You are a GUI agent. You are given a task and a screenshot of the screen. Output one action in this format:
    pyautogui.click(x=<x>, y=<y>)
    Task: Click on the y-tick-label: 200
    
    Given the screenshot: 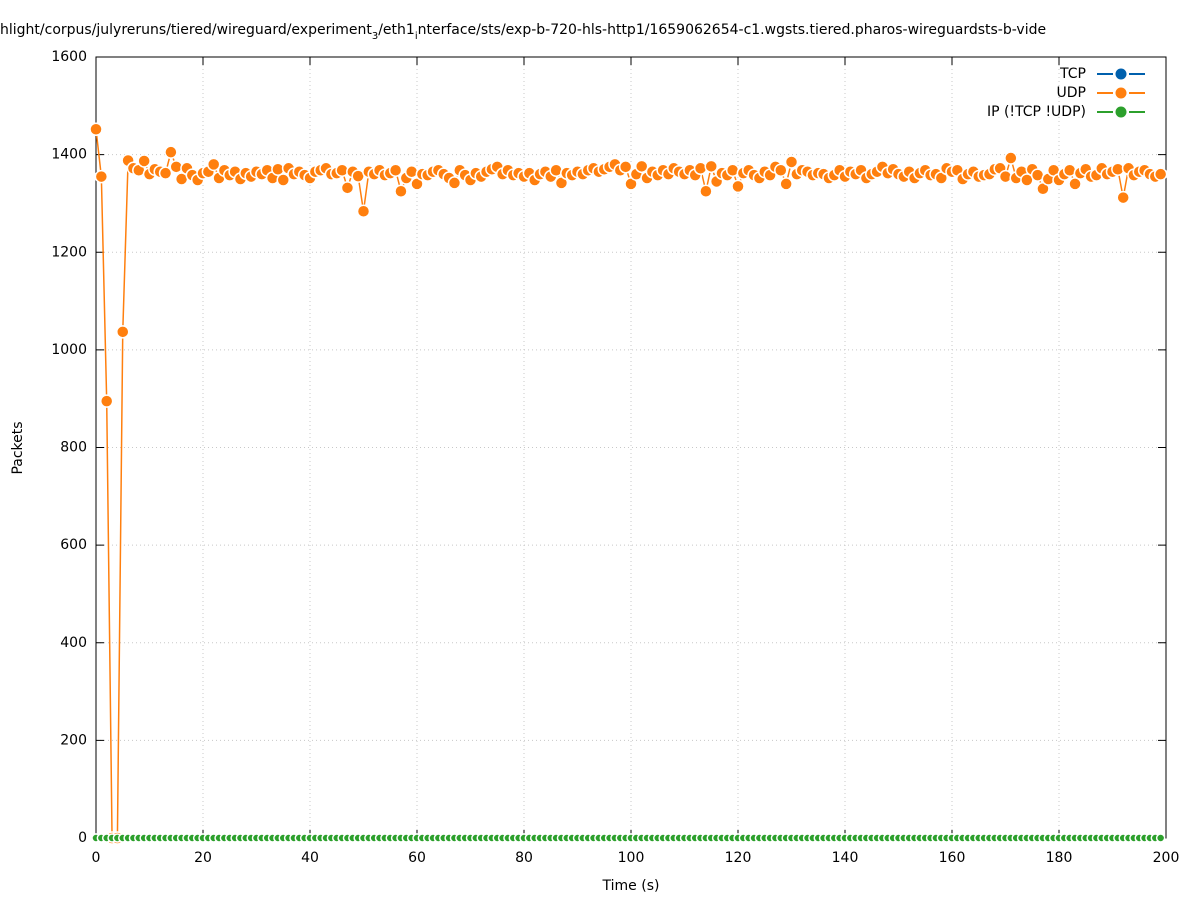 What is the action you would take?
    pyautogui.click(x=73, y=740)
    